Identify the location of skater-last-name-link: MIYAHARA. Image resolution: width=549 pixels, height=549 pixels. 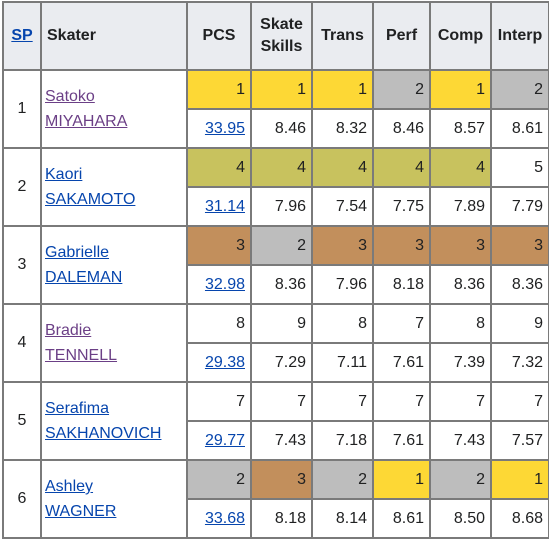
(86, 121).